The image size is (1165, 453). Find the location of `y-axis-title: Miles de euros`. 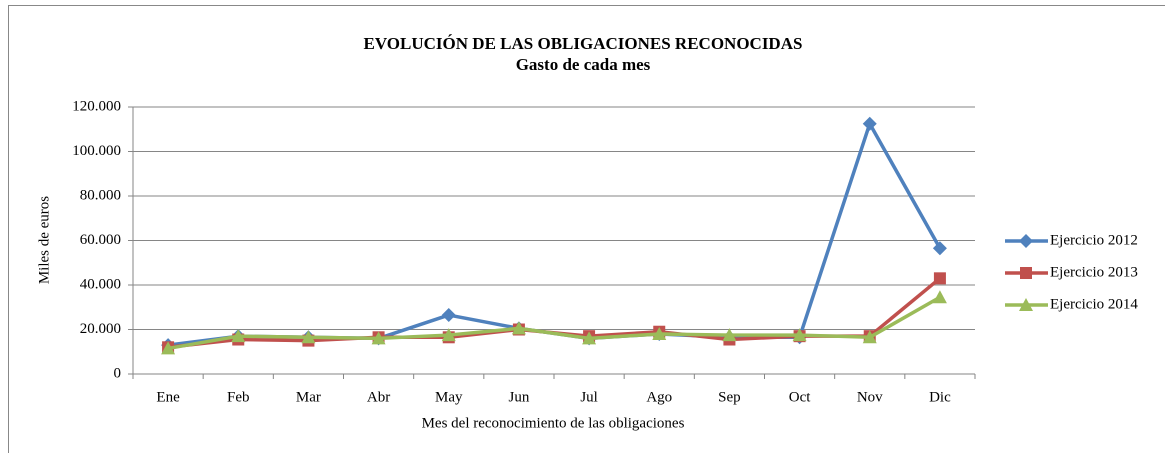

y-axis-title: Miles de euros is located at coordinates (44, 240).